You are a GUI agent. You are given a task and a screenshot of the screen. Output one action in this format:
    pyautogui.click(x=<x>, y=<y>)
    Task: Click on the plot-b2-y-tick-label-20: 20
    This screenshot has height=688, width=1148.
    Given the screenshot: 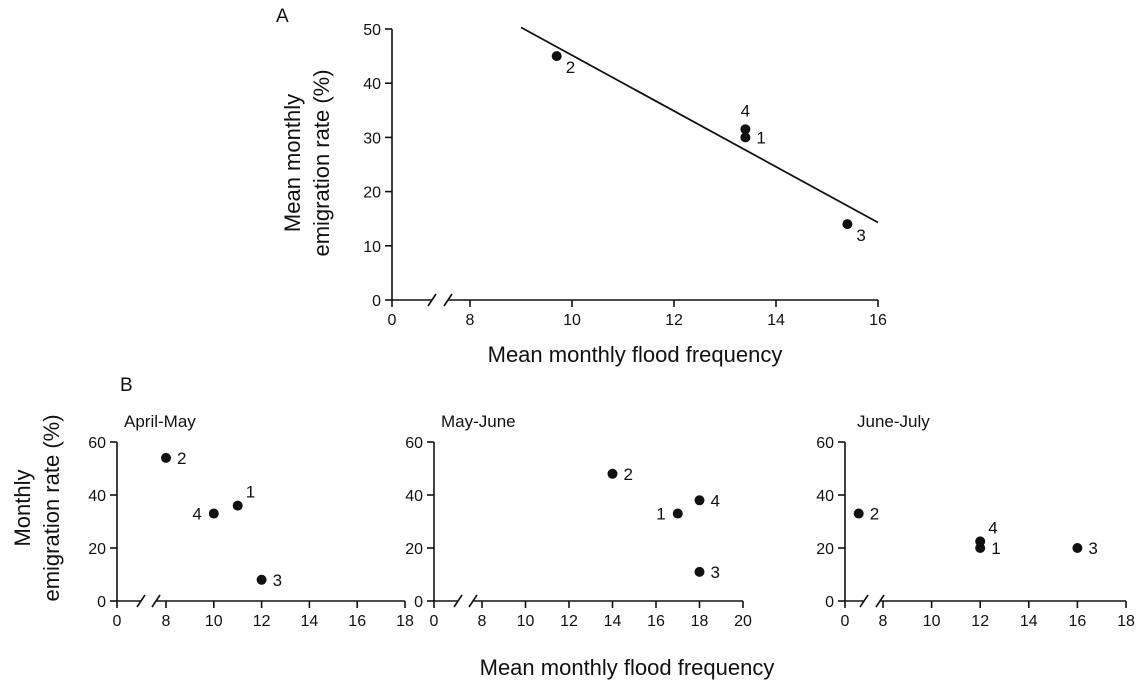 What is the action you would take?
    pyautogui.click(x=414, y=549)
    